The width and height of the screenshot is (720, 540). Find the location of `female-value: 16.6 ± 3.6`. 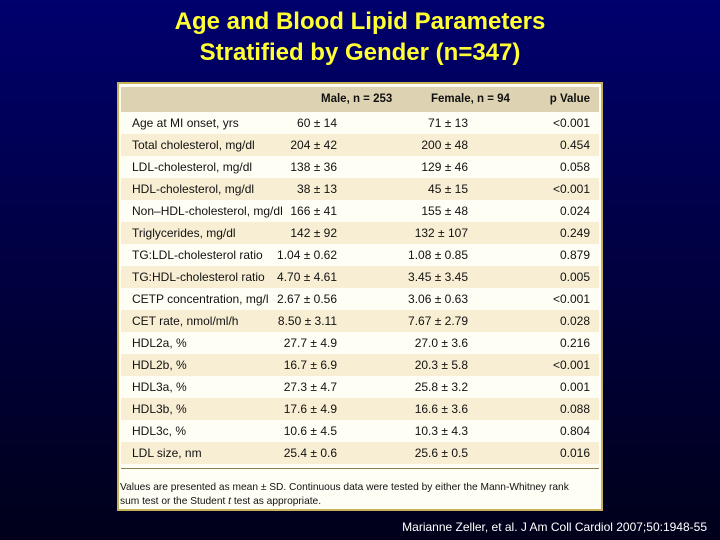

female-value: 16.6 ± 3.6 is located at coordinates (441, 409).